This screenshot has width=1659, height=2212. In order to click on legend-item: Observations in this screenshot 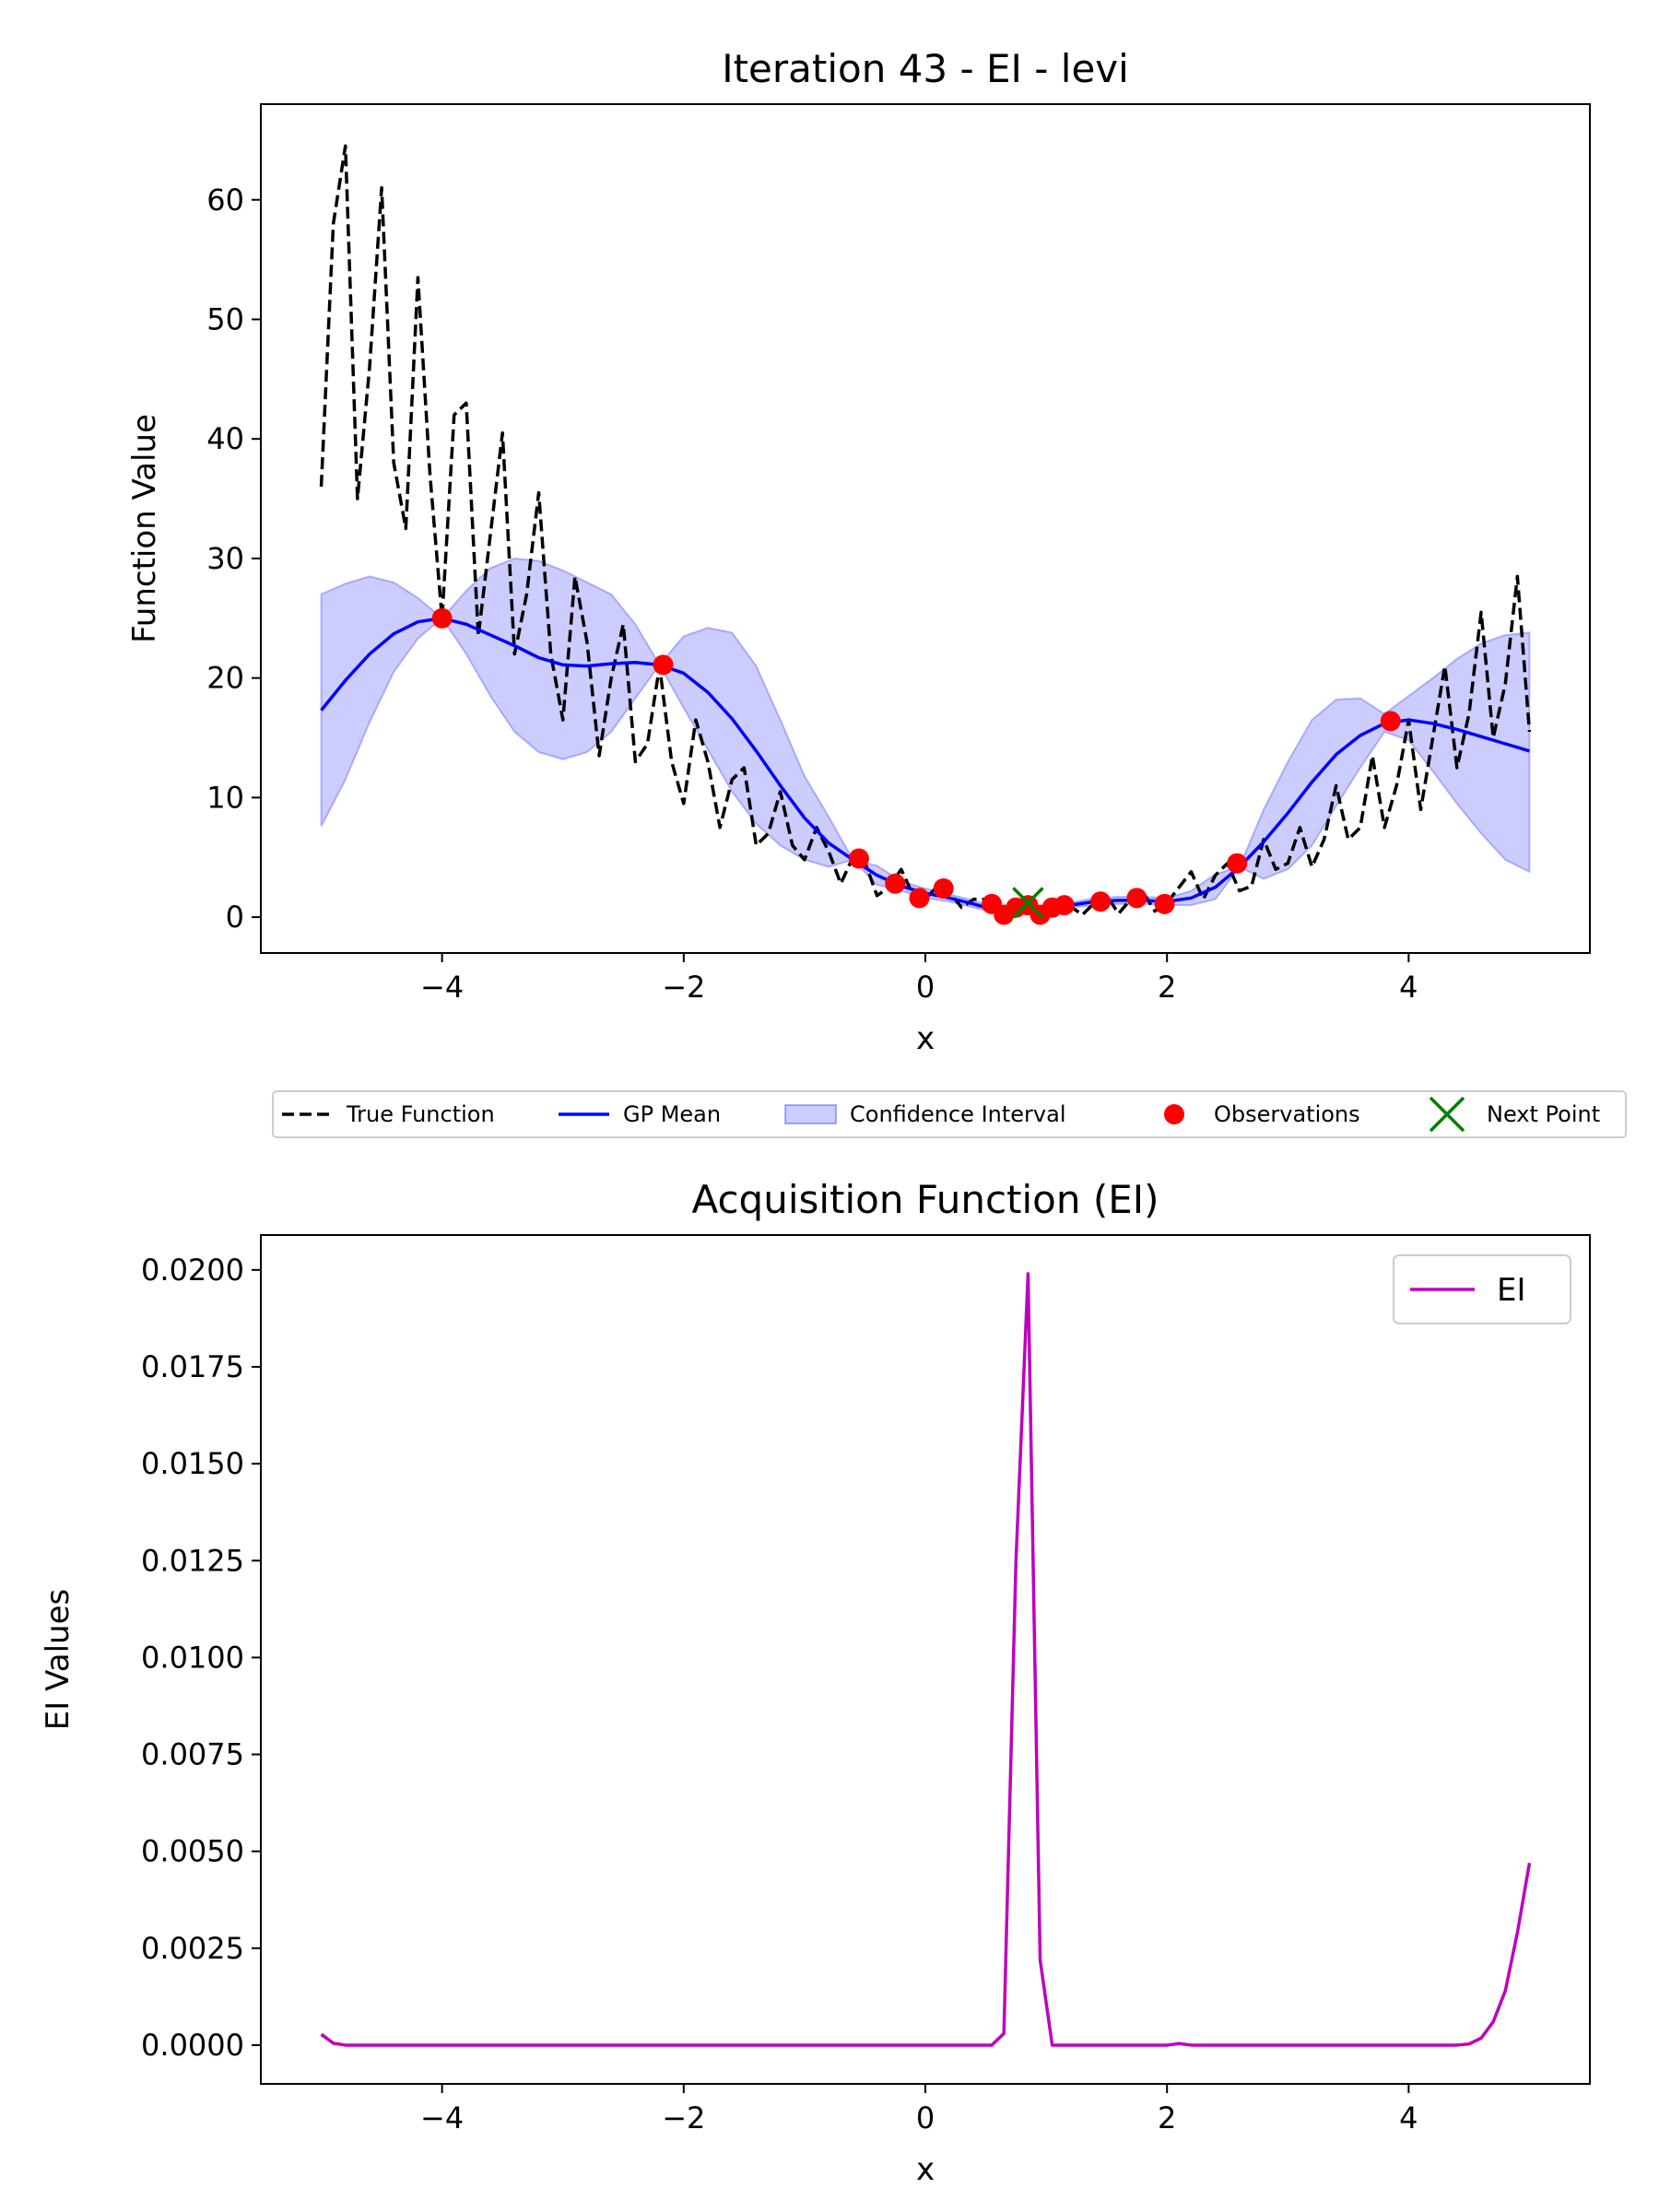, I will do `click(1262, 1114)`.